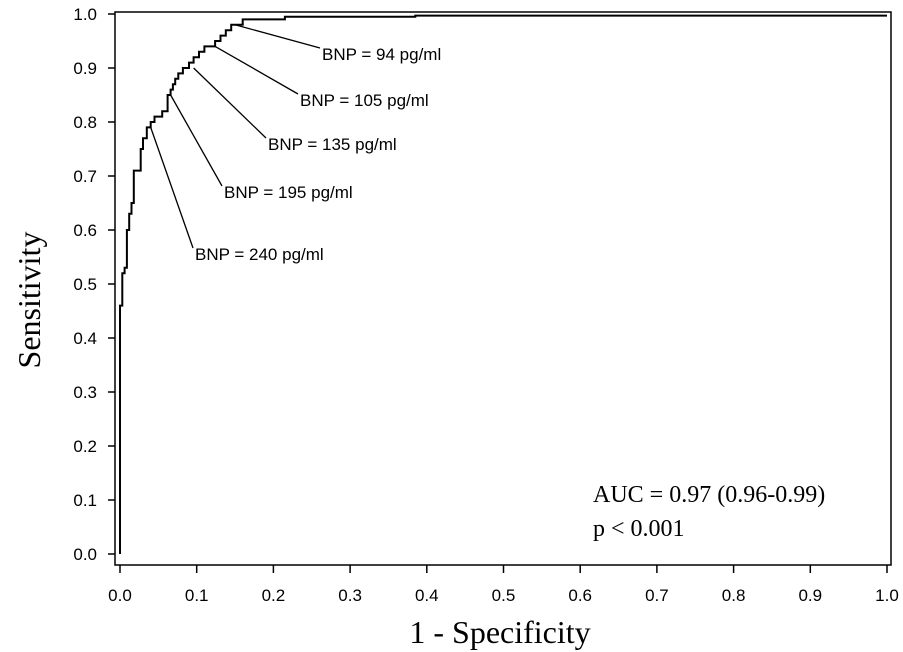 The height and width of the screenshot is (652, 903). Describe the element at coordinates (381, 54) in the screenshot. I see `annotation-label: BNP = 94 pg/ml` at that location.